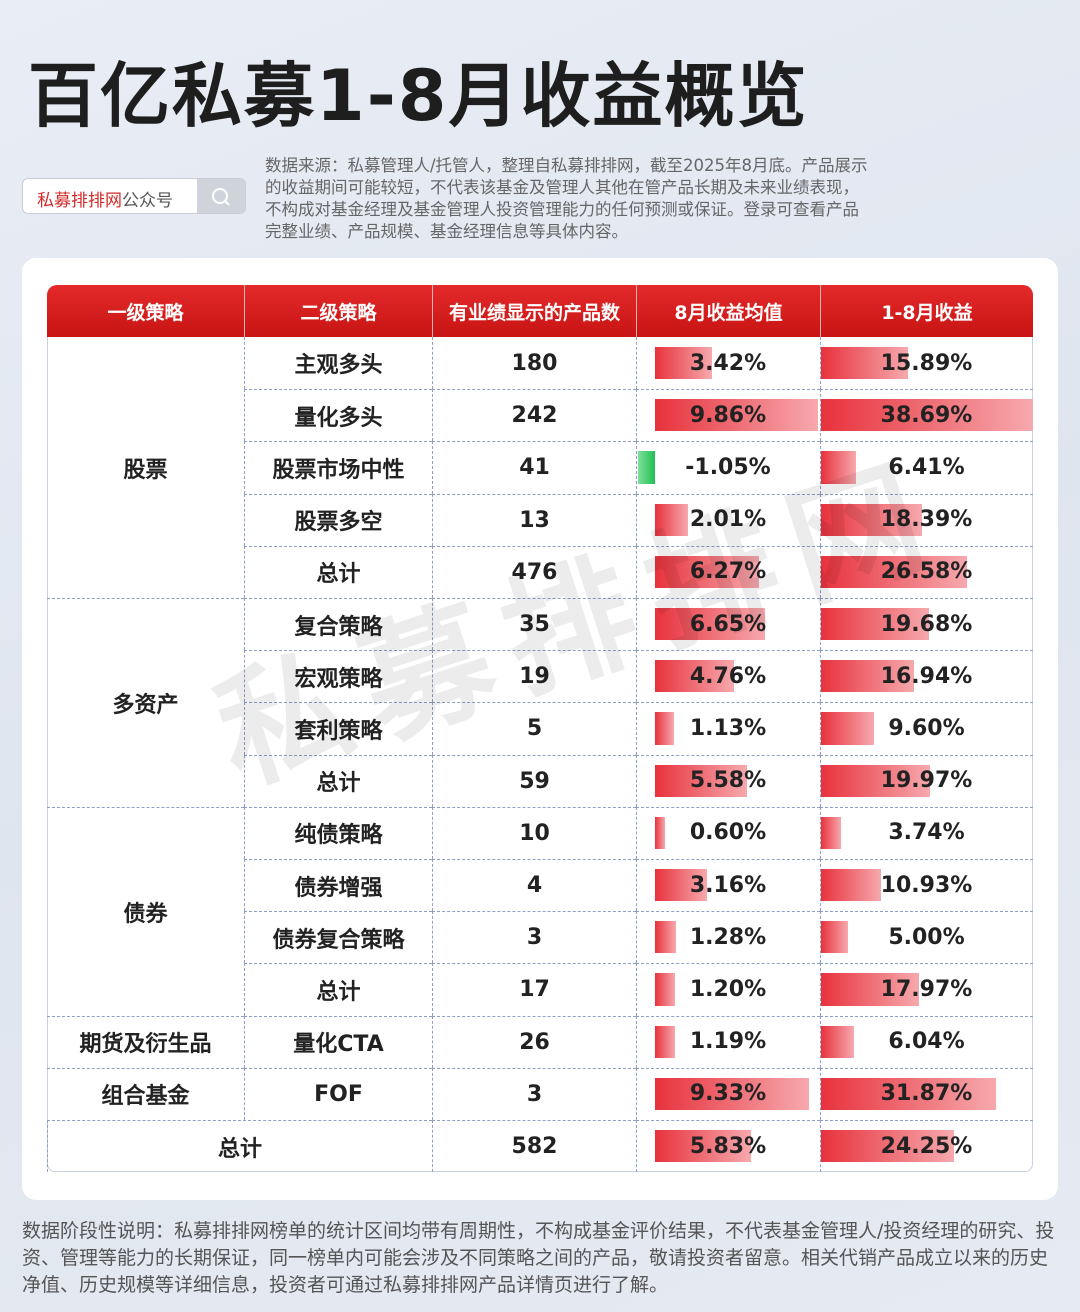  Describe the element at coordinates (534, 1093) in the screenshot. I see `product-count: 3` at that location.